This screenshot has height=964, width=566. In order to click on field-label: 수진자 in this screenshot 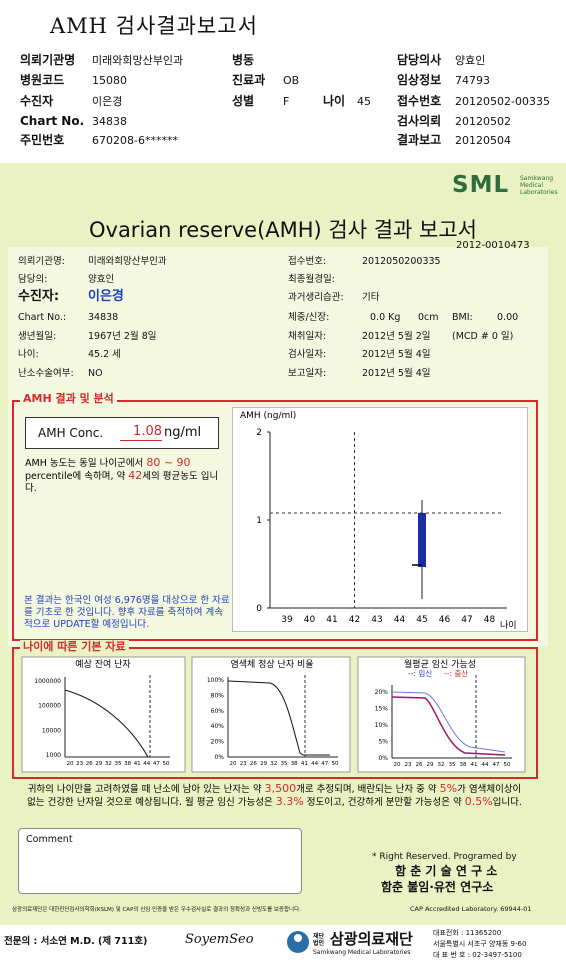, I will do `click(37, 101)`.